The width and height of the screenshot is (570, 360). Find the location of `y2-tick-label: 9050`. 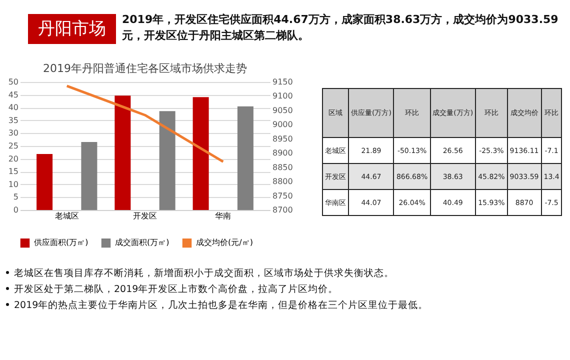

y2-tick-label: 9050 is located at coordinates (282, 110).